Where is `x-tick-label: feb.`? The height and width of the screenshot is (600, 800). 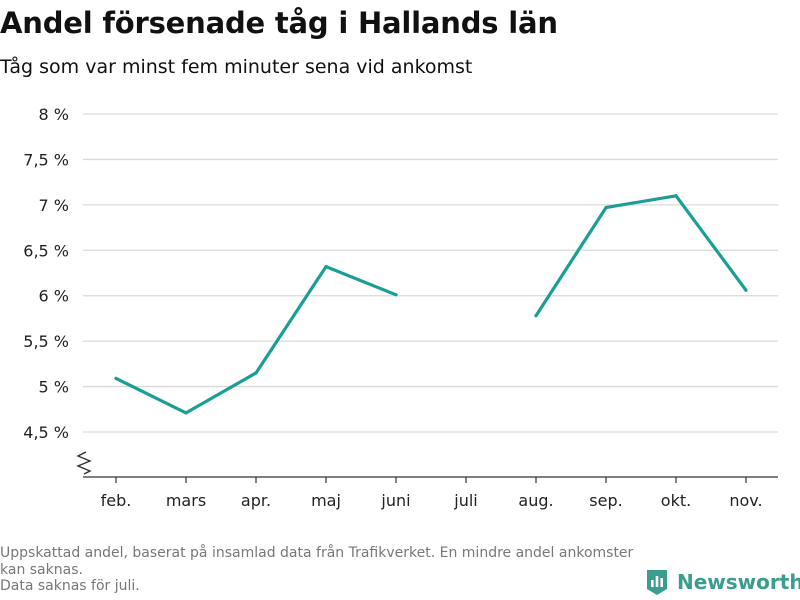 x-tick-label: feb. is located at coordinates (116, 500).